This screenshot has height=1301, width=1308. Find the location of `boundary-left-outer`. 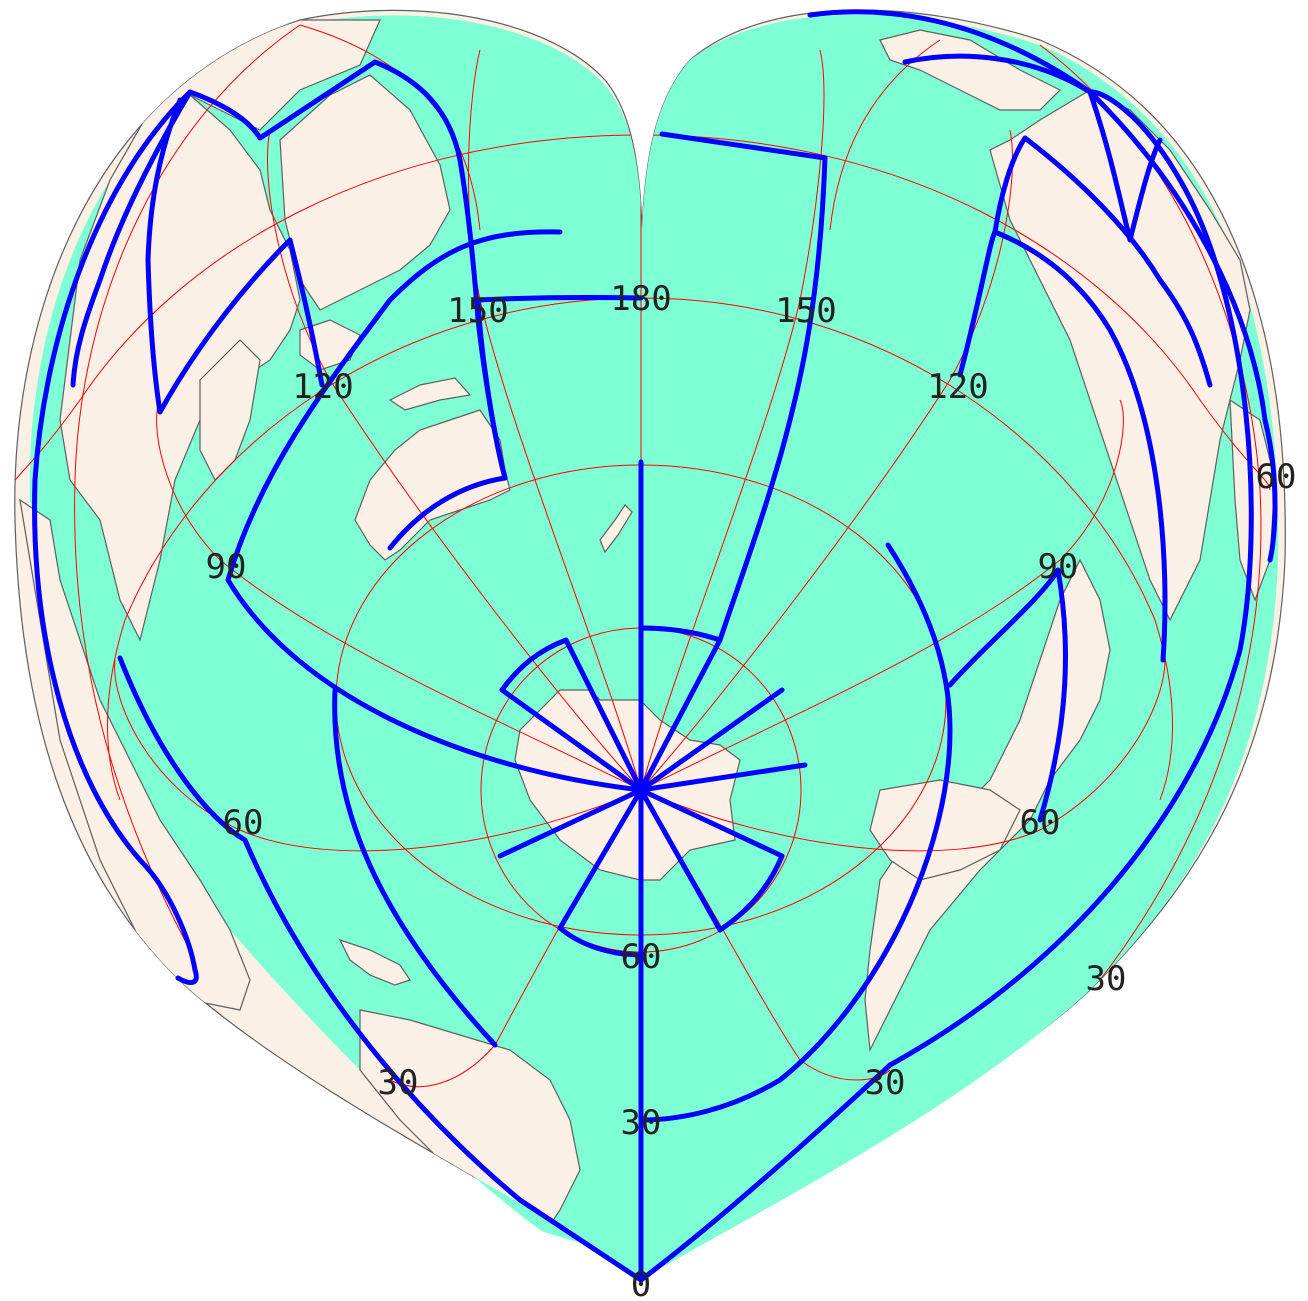

boundary-left-outer is located at coordinates (115, 537).